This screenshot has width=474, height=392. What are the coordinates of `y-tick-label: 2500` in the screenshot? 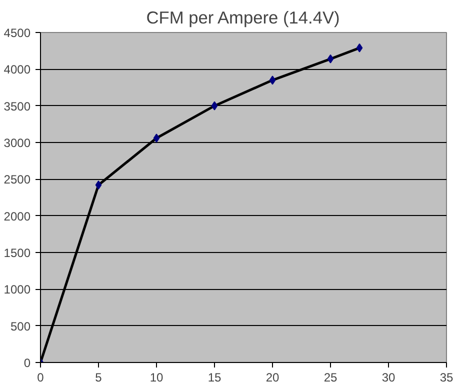 It's located at (17, 179).